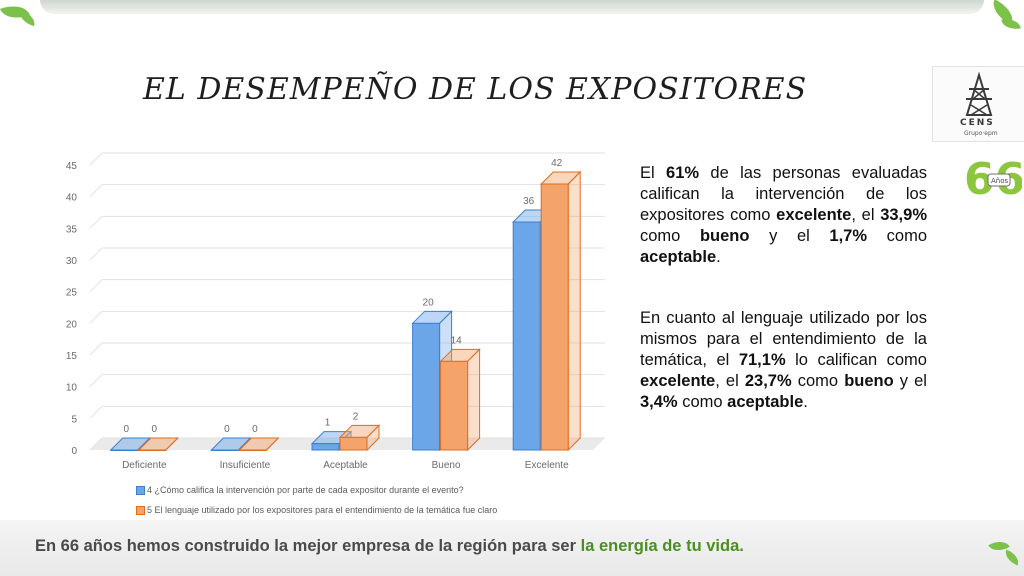 This screenshot has height=576, width=1024. I want to click on paragraph-run: 3,4%, so click(659, 402).